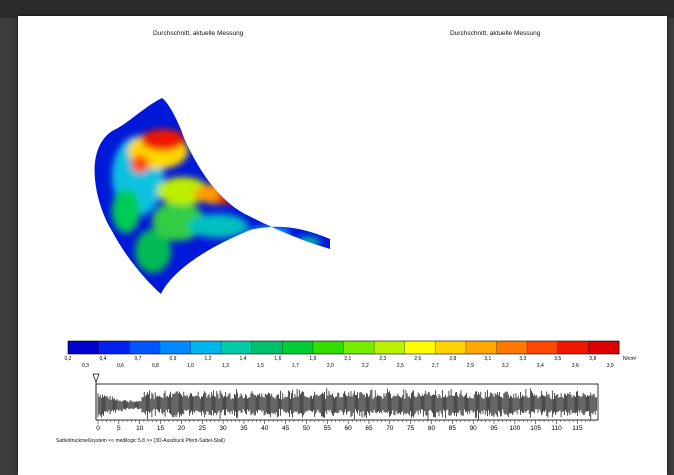 Image resolution: width=674 pixels, height=475 pixels. I want to click on timeline-tick-label: 115, so click(577, 428).